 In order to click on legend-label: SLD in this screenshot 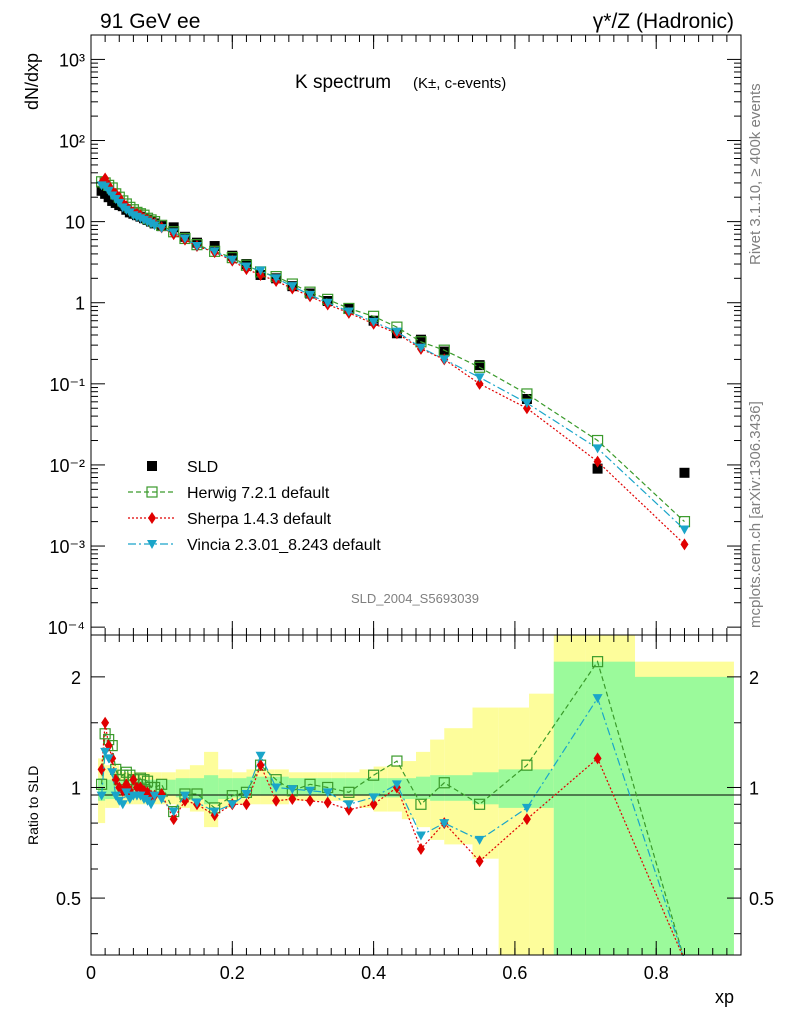, I will do `click(202, 467)`.